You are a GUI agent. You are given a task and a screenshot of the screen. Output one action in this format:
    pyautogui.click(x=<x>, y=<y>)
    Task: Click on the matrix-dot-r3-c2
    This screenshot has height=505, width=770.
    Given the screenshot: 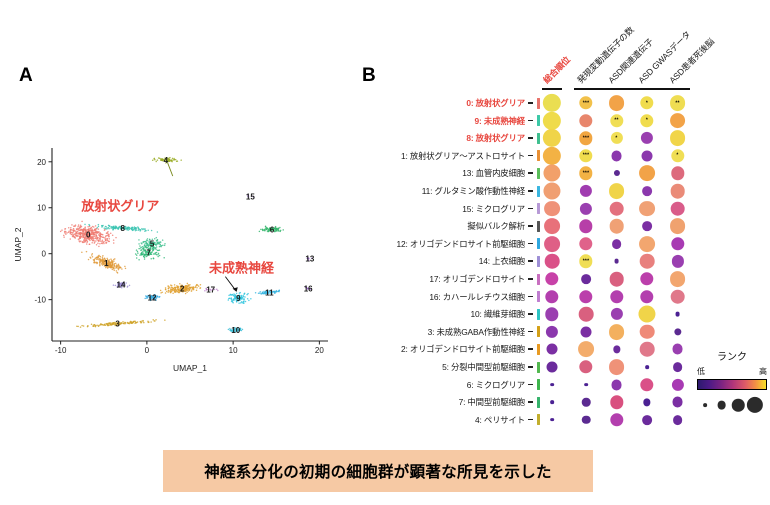 What is the action you would take?
    pyautogui.click(x=616, y=156)
    